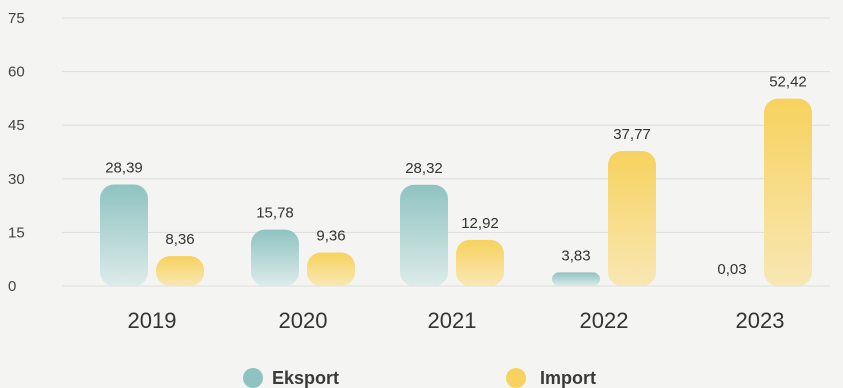 This screenshot has height=388, width=843. I want to click on data-label-eksport-2021: 28,32, so click(424, 168).